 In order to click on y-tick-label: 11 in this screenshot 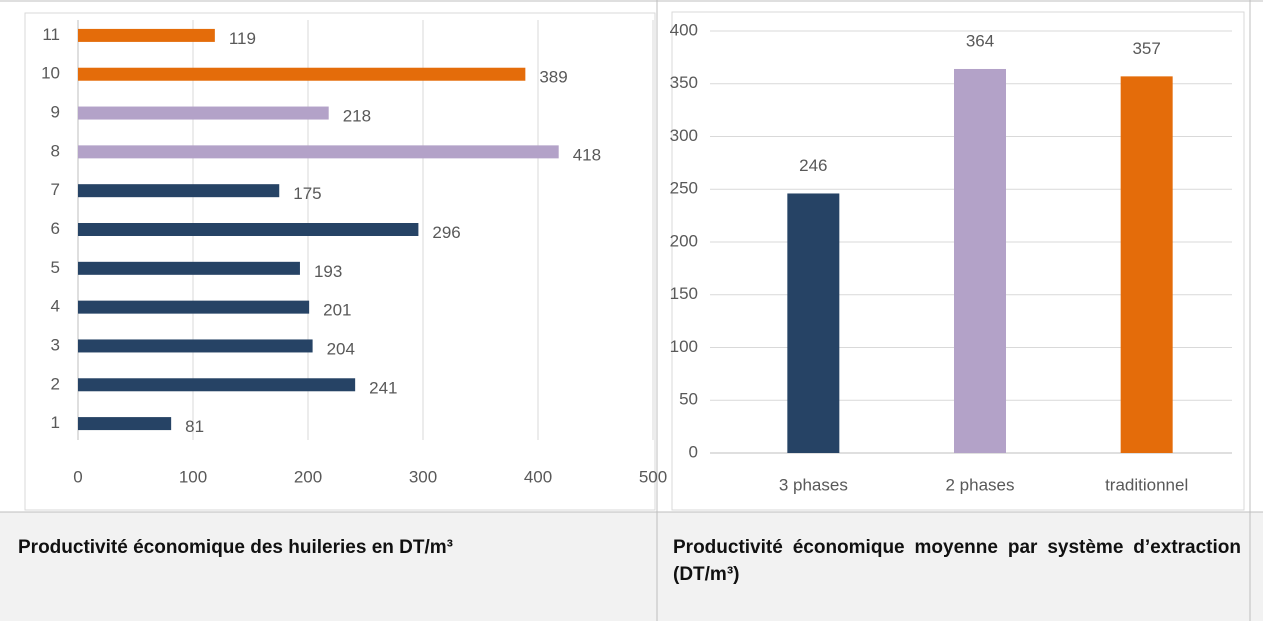, I will do `click(51, 34)`.